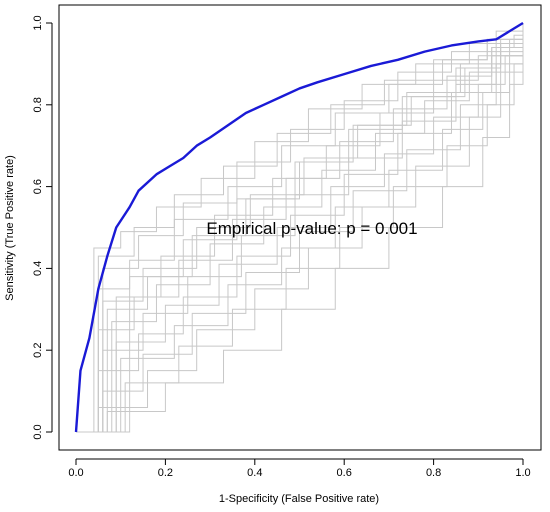 The height and width of the screenshot is (512, 550). What do you see at coordinates (42, 227) in the screenshot?
I see `y-axis: 0.0 0.2 0.4 0.6 0.8 1.0` at bounding box center [42, 227].